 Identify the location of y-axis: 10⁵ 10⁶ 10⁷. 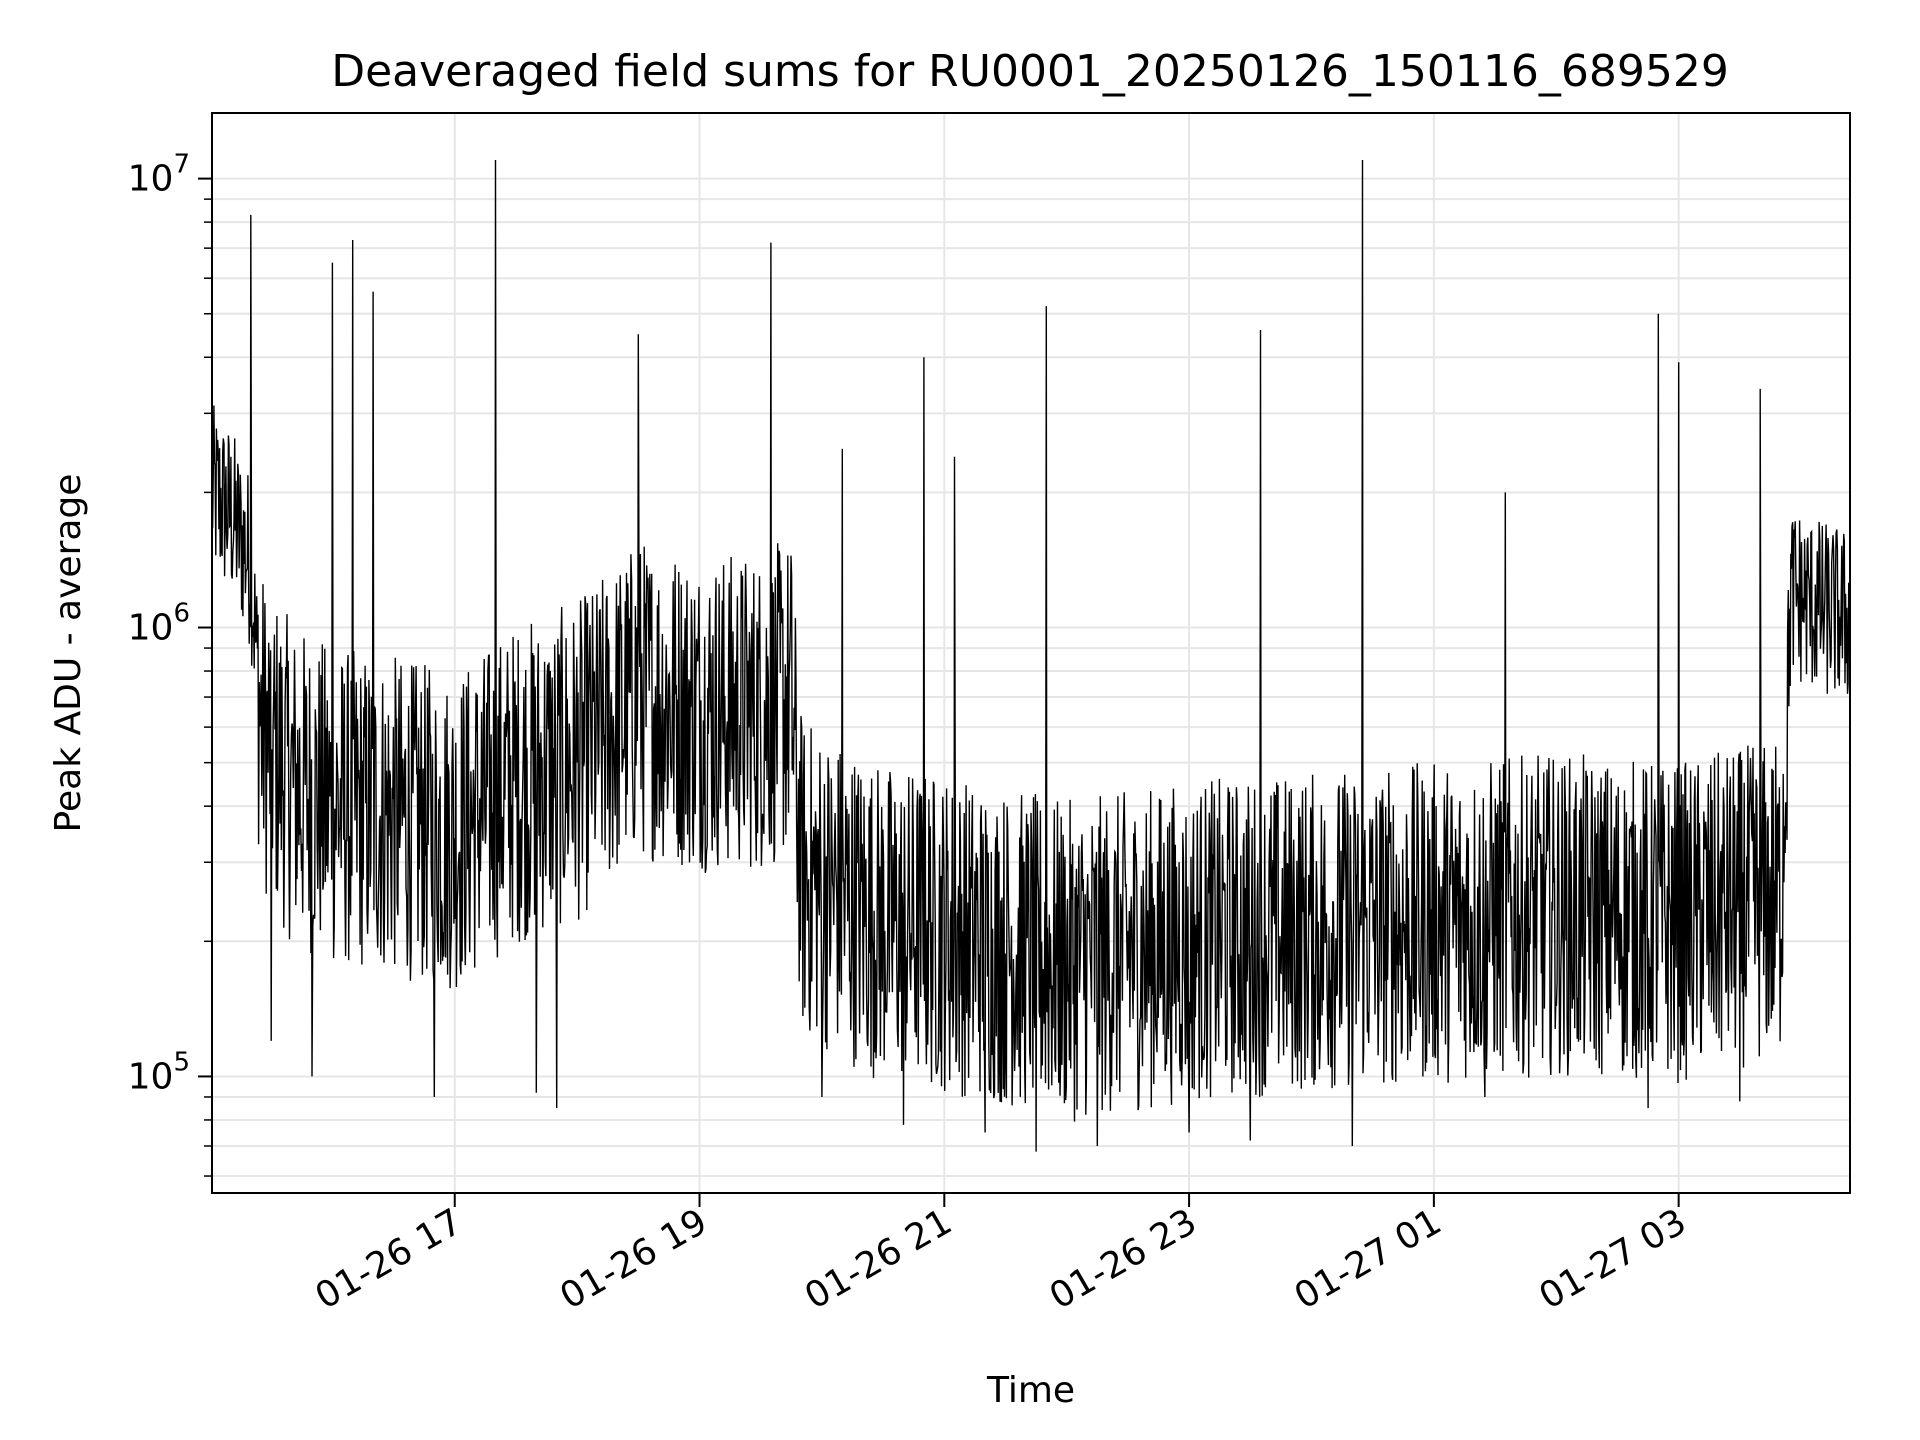
(170, 663).